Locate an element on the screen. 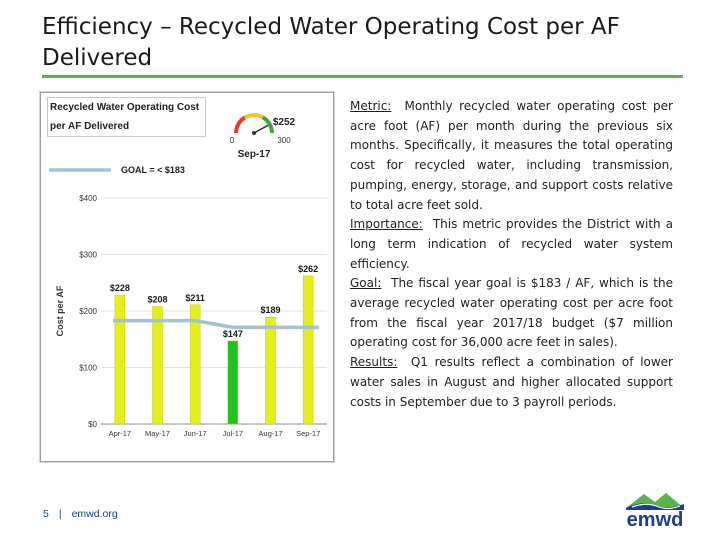 The height and width of the screenshot is (540, 720). y-axis-title: Cost per AF is located at coordinates (60, 310).